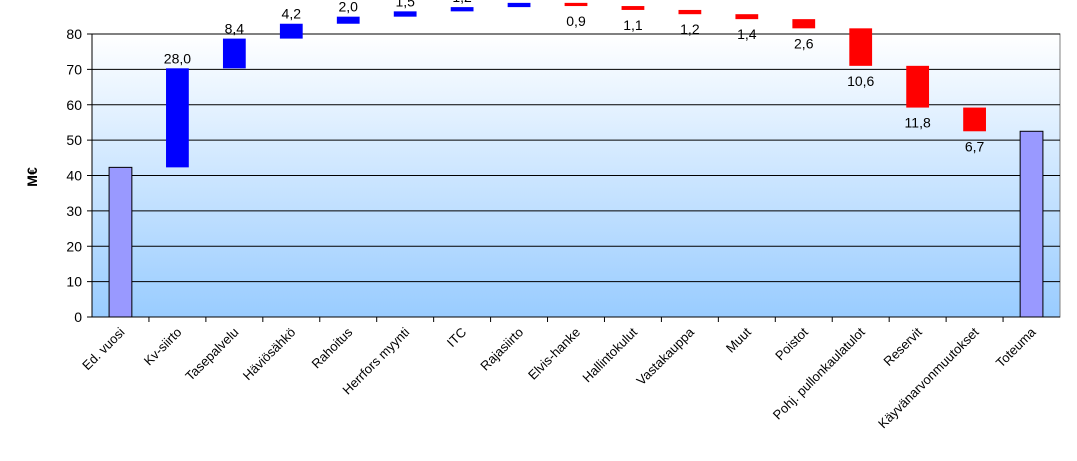 The height and width of the screenshot is (461, 1077). Describe the element at coordinates (74, 69) in the screenshot. I see `y-tick-label: 70` at that location.